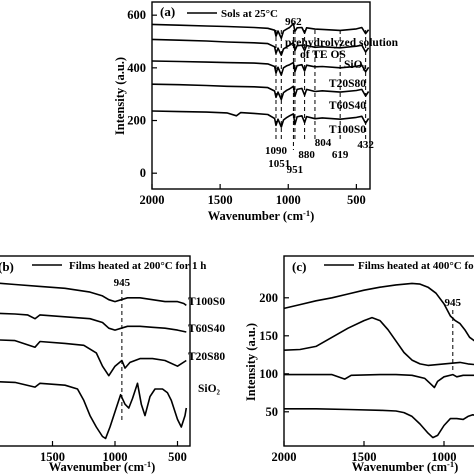 Image resolution: width=474 pixels, height=474 pixels. I want to click on panel-b-axis-ticks: 1500 1000 500, so click(113, 452).